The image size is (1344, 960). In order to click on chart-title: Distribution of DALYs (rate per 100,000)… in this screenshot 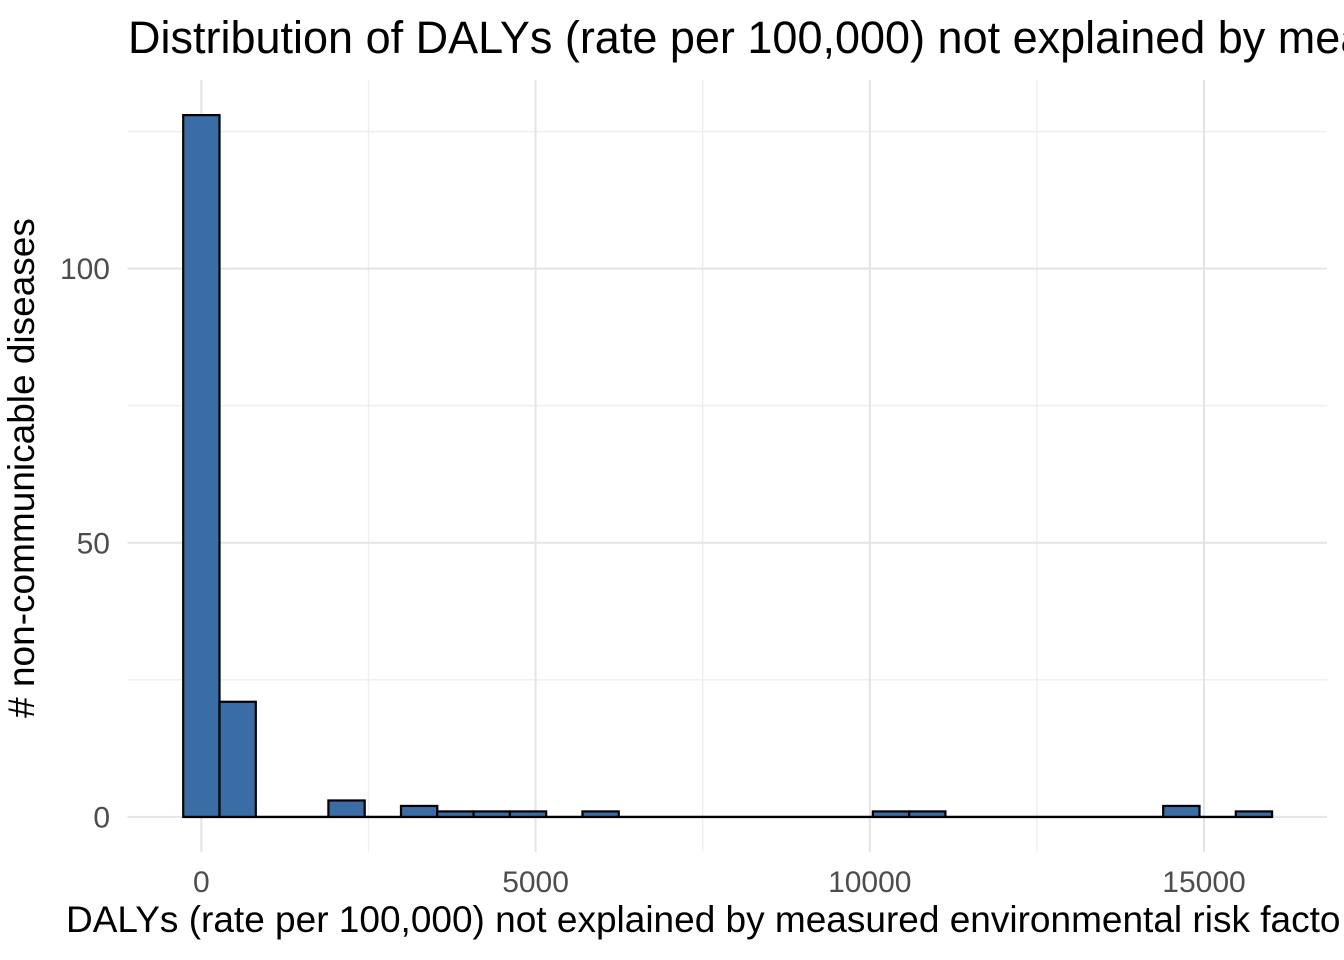, I will do `click(736, 37)`.